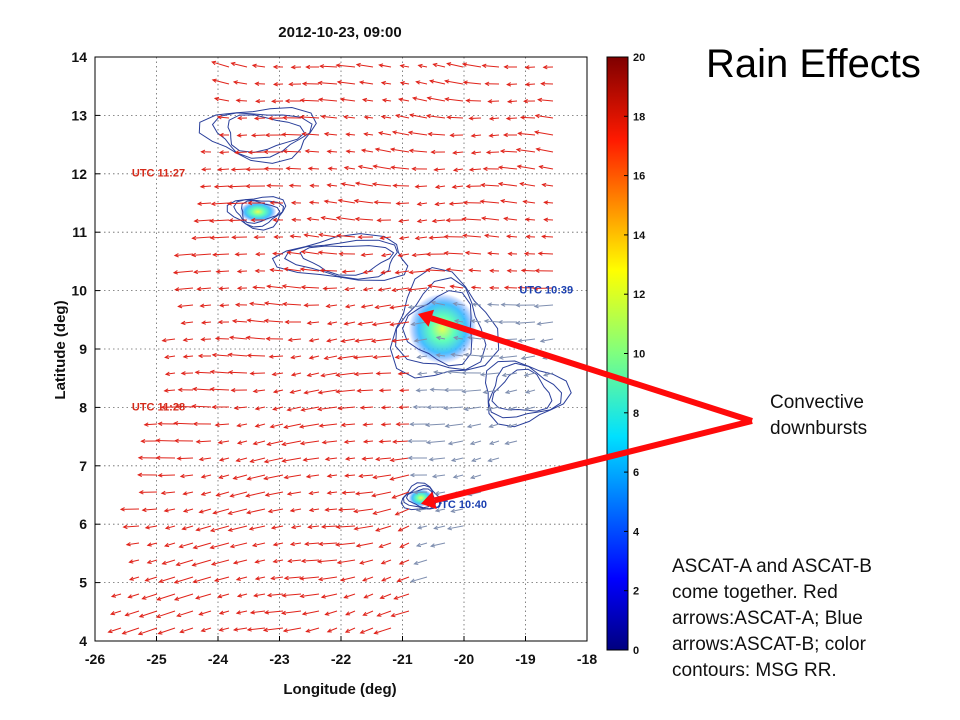  What do you see at coordinates (636, 651) in the screenshot?
I see `colorbar-tick-label: 0` at bounding box center [636, 651].